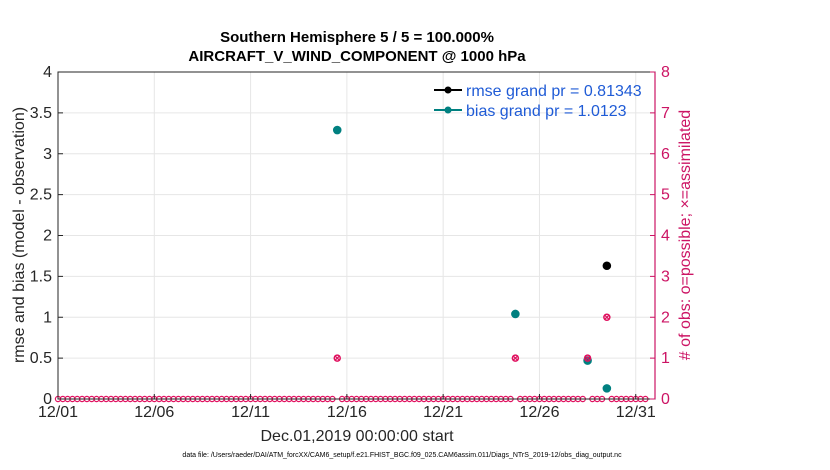 The image size is (830, 470). Describe the element at coordinates (19, 235) in the screenshot. I see `left-axis-label: rmse and bias (model - observation)` at that location.